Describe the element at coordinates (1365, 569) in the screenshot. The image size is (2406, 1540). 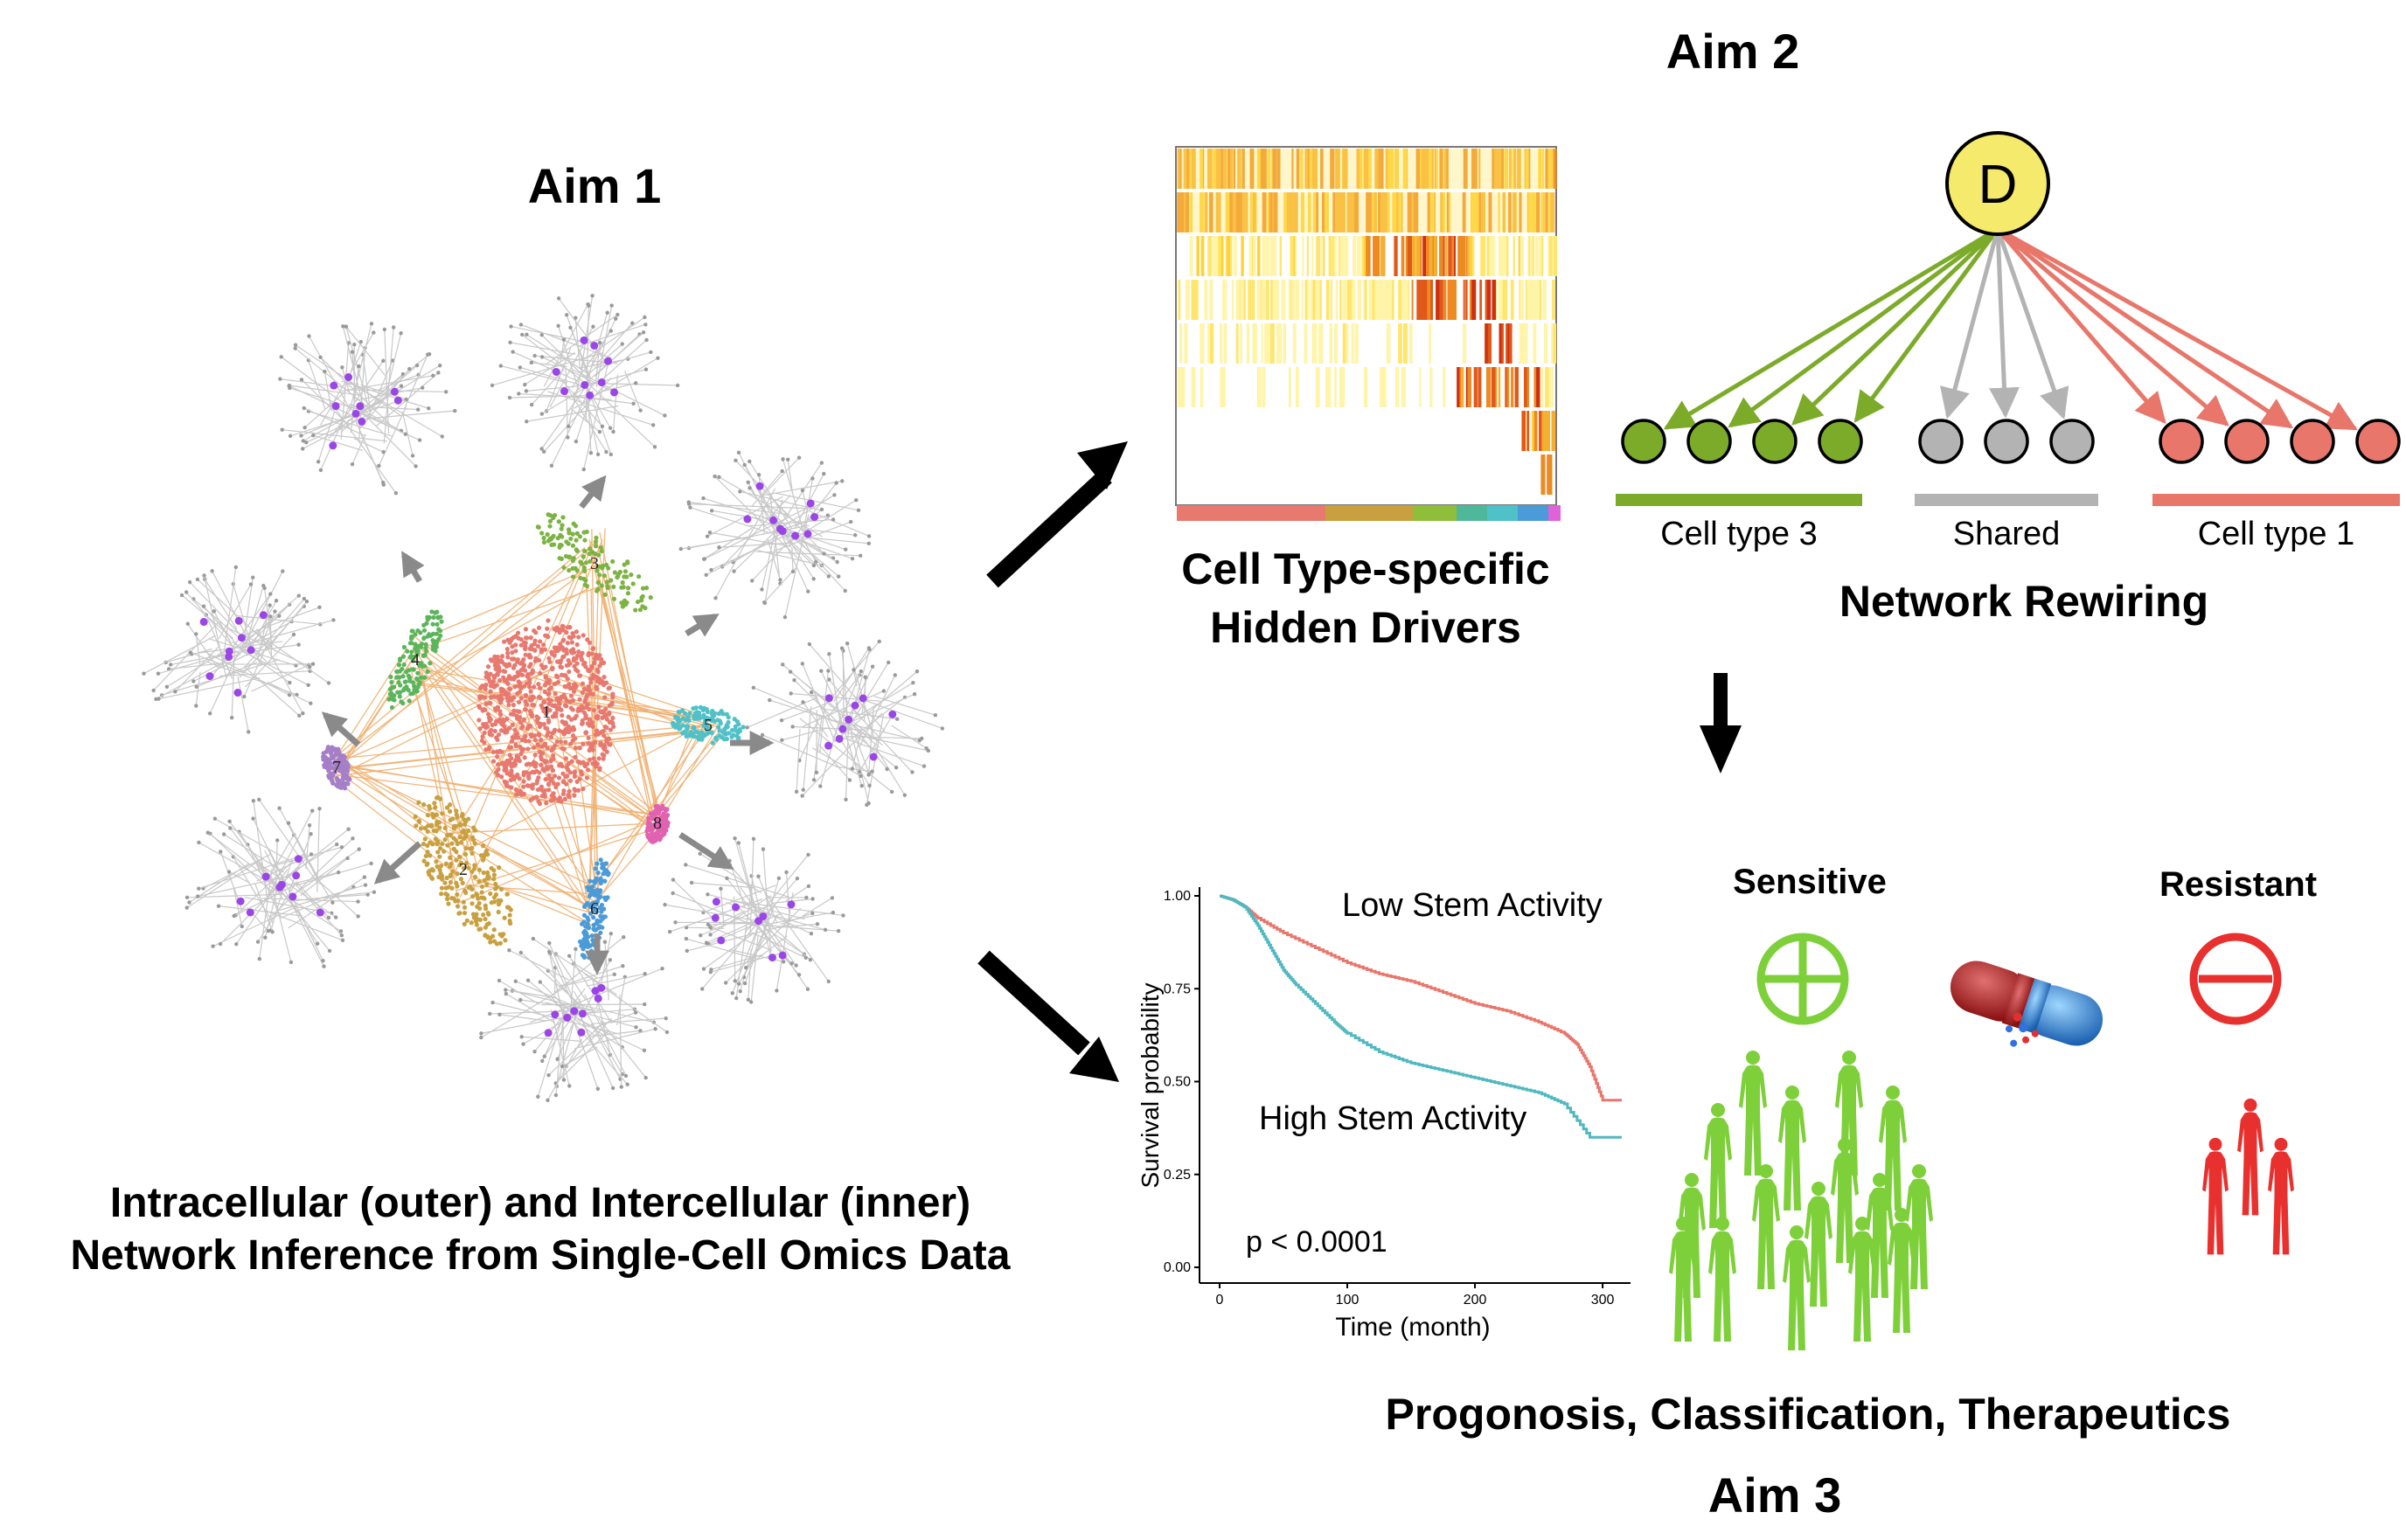
I see `heatmap-caption-line1: Cell Type-specific` at that location.